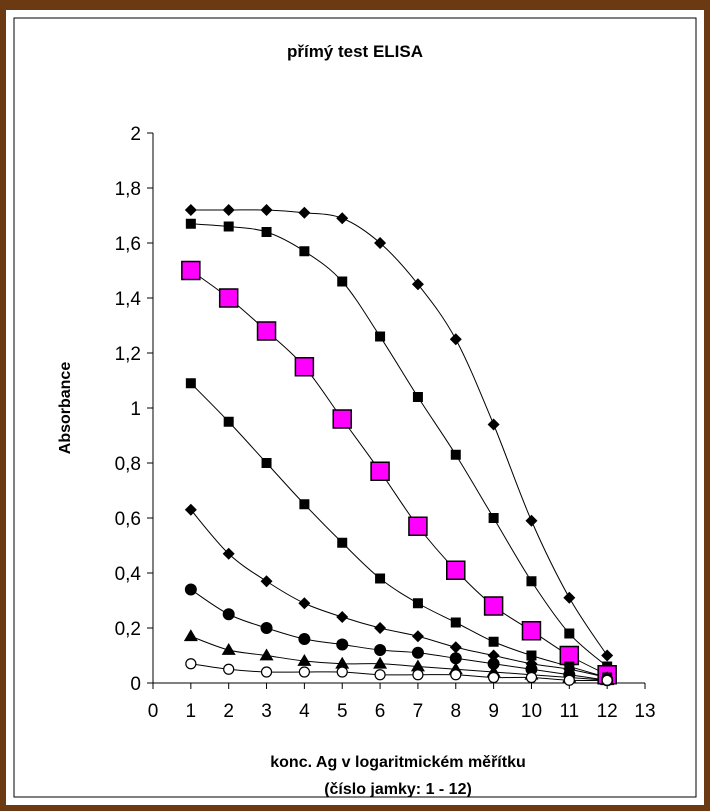 The width and height of the screenshot is (710, 811). Describe the element at coordinates (128, 629) in the screenshot. I see `y-tick-label: 0,2` at that location.